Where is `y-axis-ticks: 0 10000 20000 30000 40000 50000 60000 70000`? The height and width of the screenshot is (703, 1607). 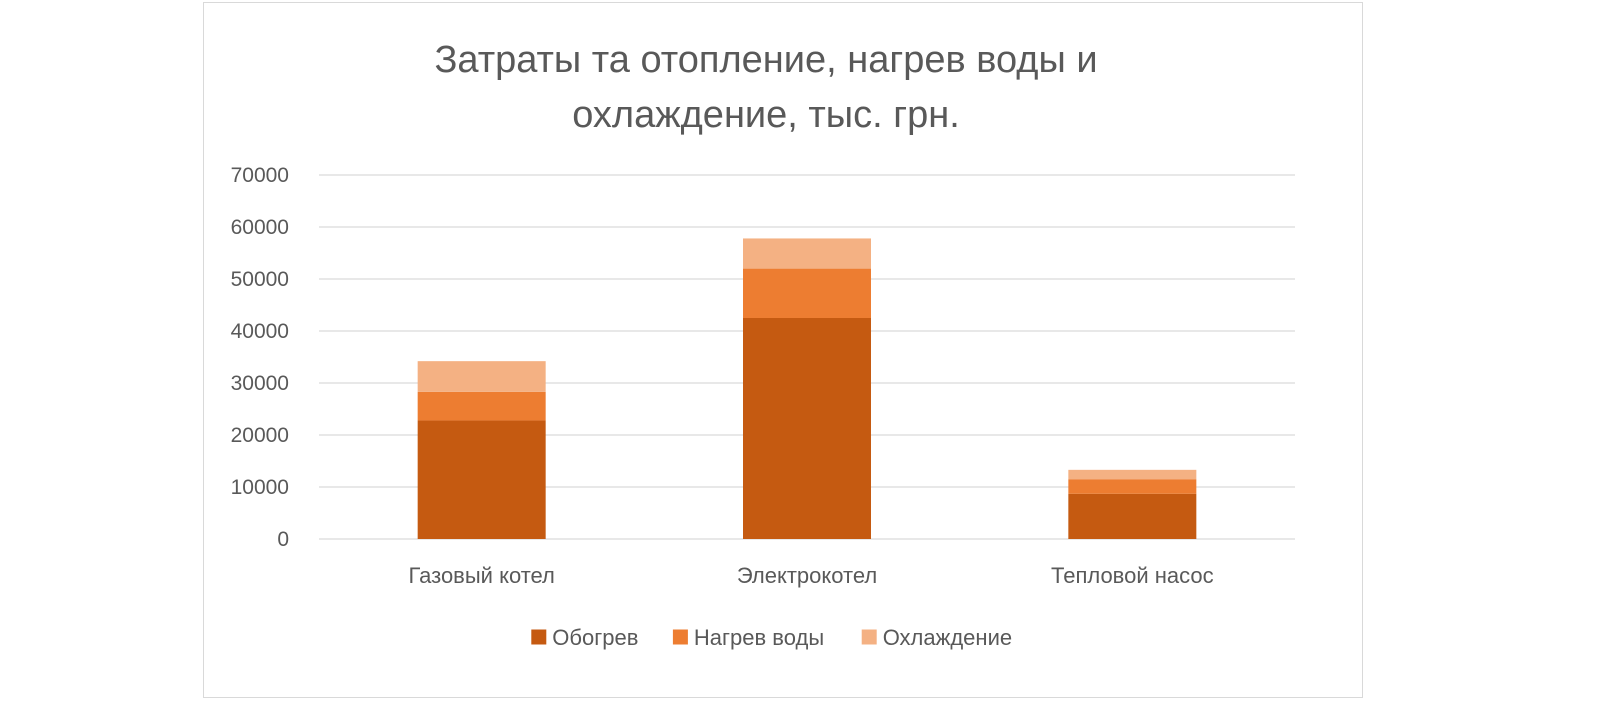 y-axis-ticks: 0 10000 20000 30000 40000 50000 60000 70000 is located at coordinates (260, 357).